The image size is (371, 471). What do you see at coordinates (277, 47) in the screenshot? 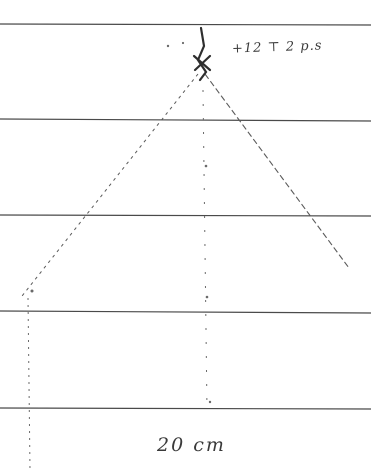
I see `top-annotation: +12 ⊤ 2 p.s` at bounding box center [277, 47].